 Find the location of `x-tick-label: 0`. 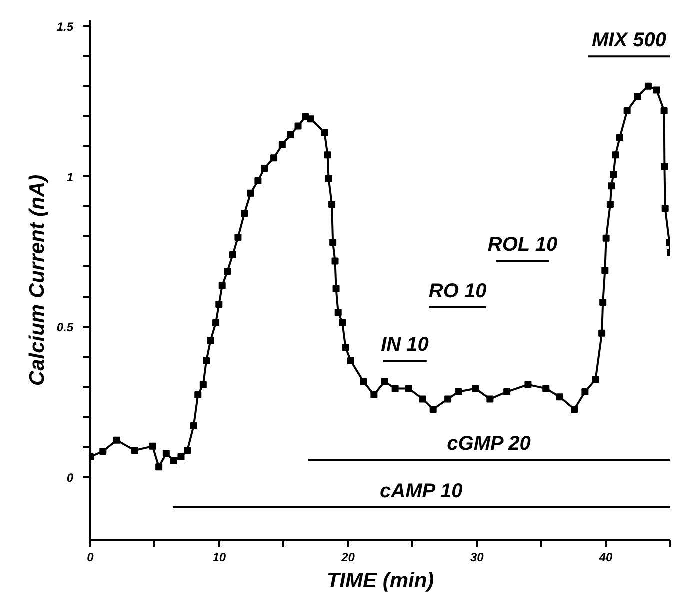

x-tick-label: 0 is located at coordinates (90, 557).